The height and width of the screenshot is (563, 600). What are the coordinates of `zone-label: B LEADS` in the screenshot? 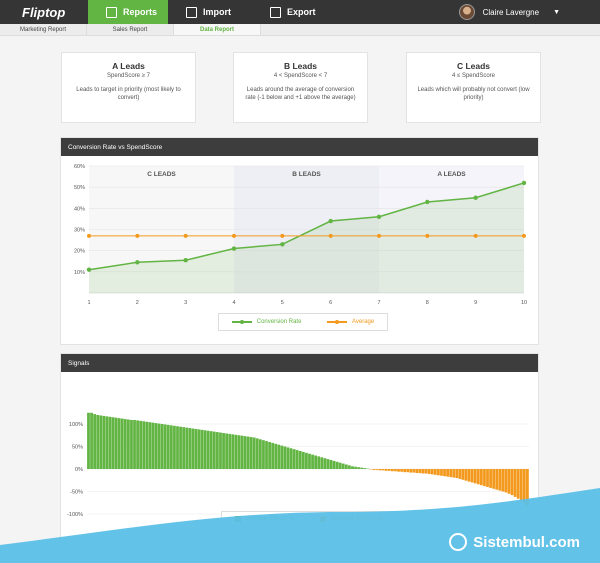 It's located at (306, 174).